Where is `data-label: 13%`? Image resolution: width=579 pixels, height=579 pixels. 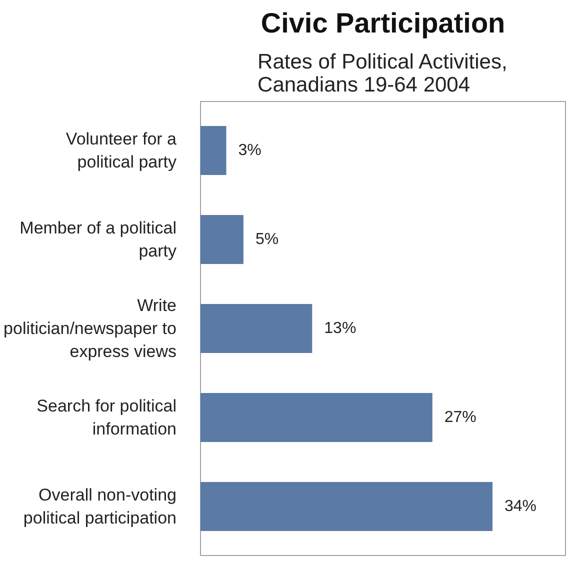
data-label: 13% is located at coordinates (340, 328).